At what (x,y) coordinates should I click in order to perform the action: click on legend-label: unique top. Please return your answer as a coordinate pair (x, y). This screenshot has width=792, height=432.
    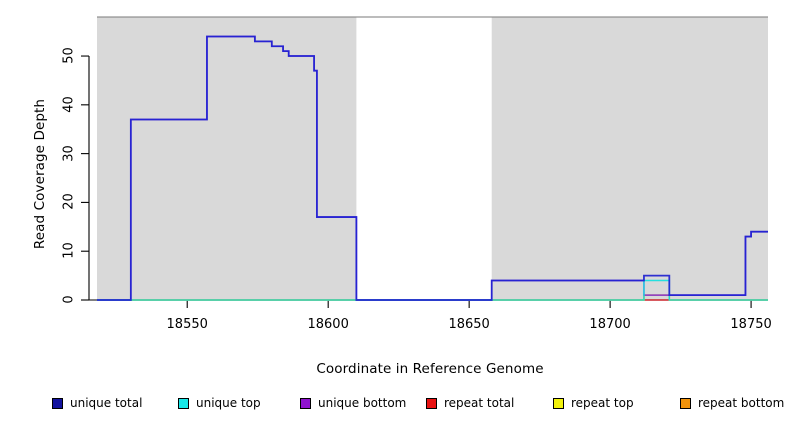
    Looking at the image, I should click on (228, 403).